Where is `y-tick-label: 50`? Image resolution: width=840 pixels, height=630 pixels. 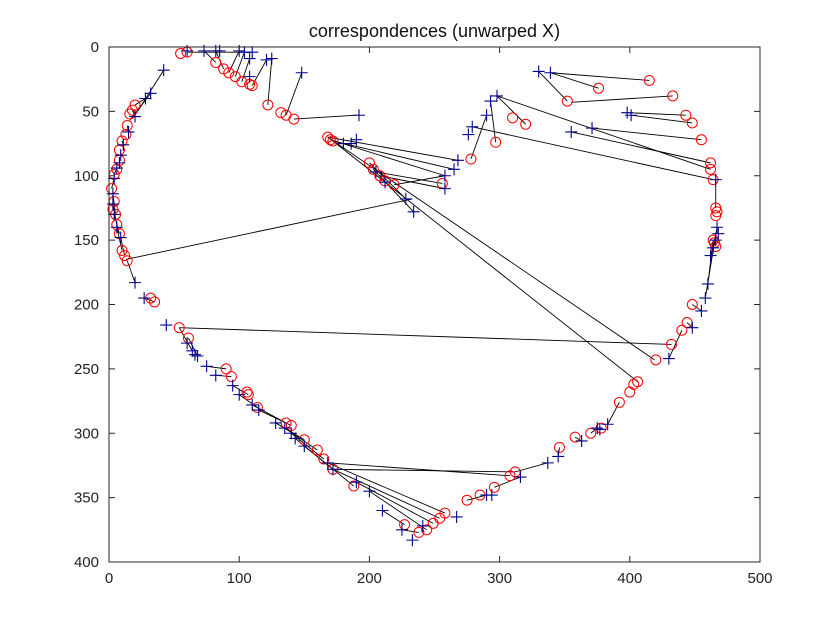
y-tick-label: 50 is located at coordinates (90, 111).